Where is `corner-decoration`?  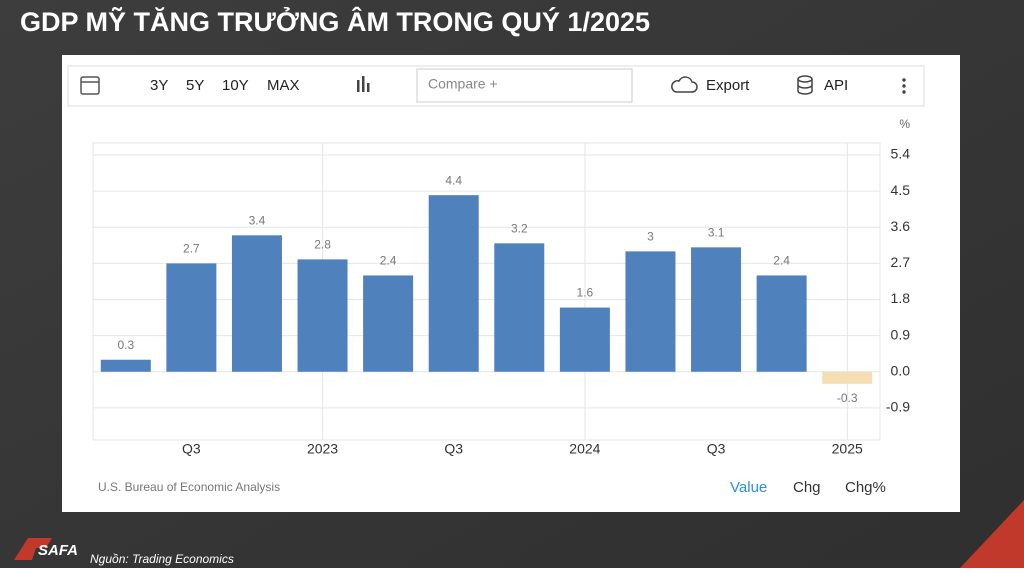
corner-decoration is located at coordinates (992, 534).